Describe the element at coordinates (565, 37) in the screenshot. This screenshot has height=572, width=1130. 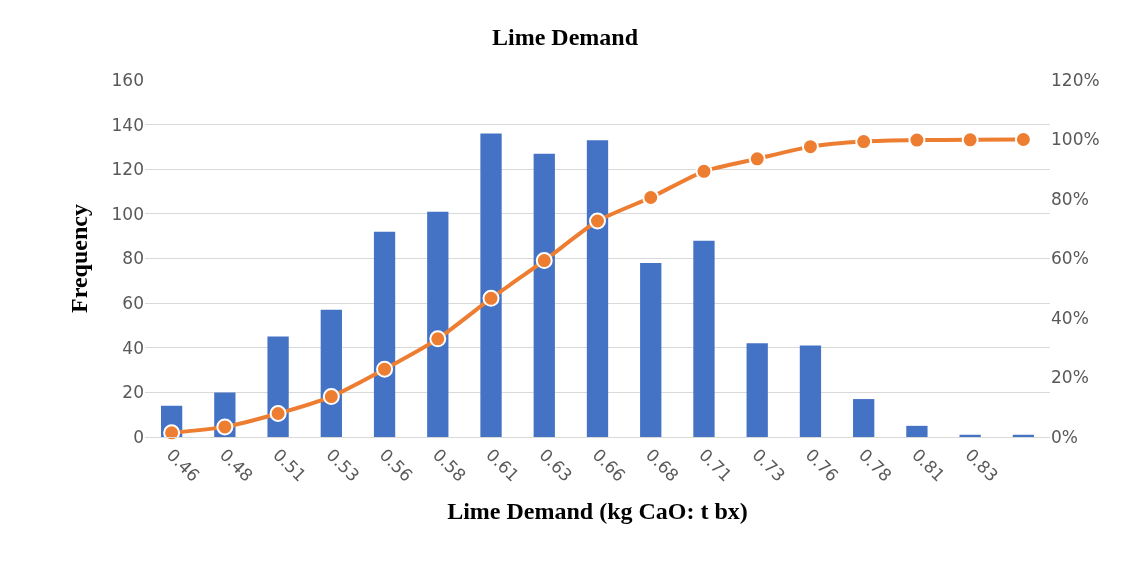
I see `chart-title: Lime Demand` at that location.